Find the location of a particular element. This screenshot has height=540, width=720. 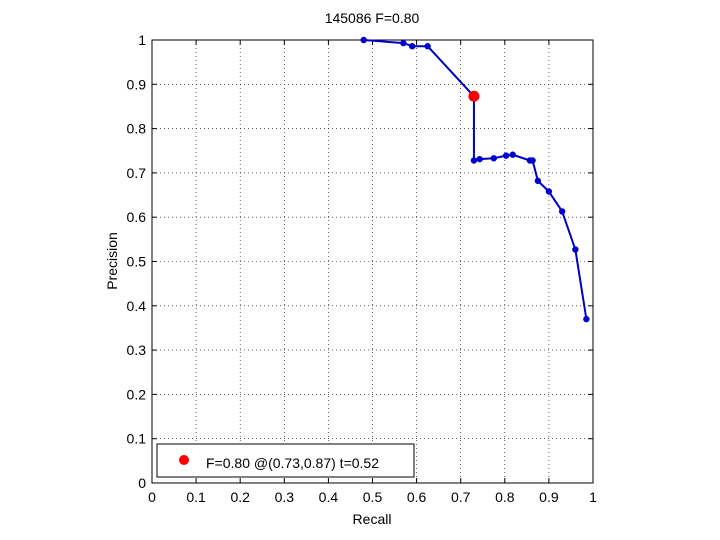

x-tick-label: 0.7 is located at coordinates (461, 497).